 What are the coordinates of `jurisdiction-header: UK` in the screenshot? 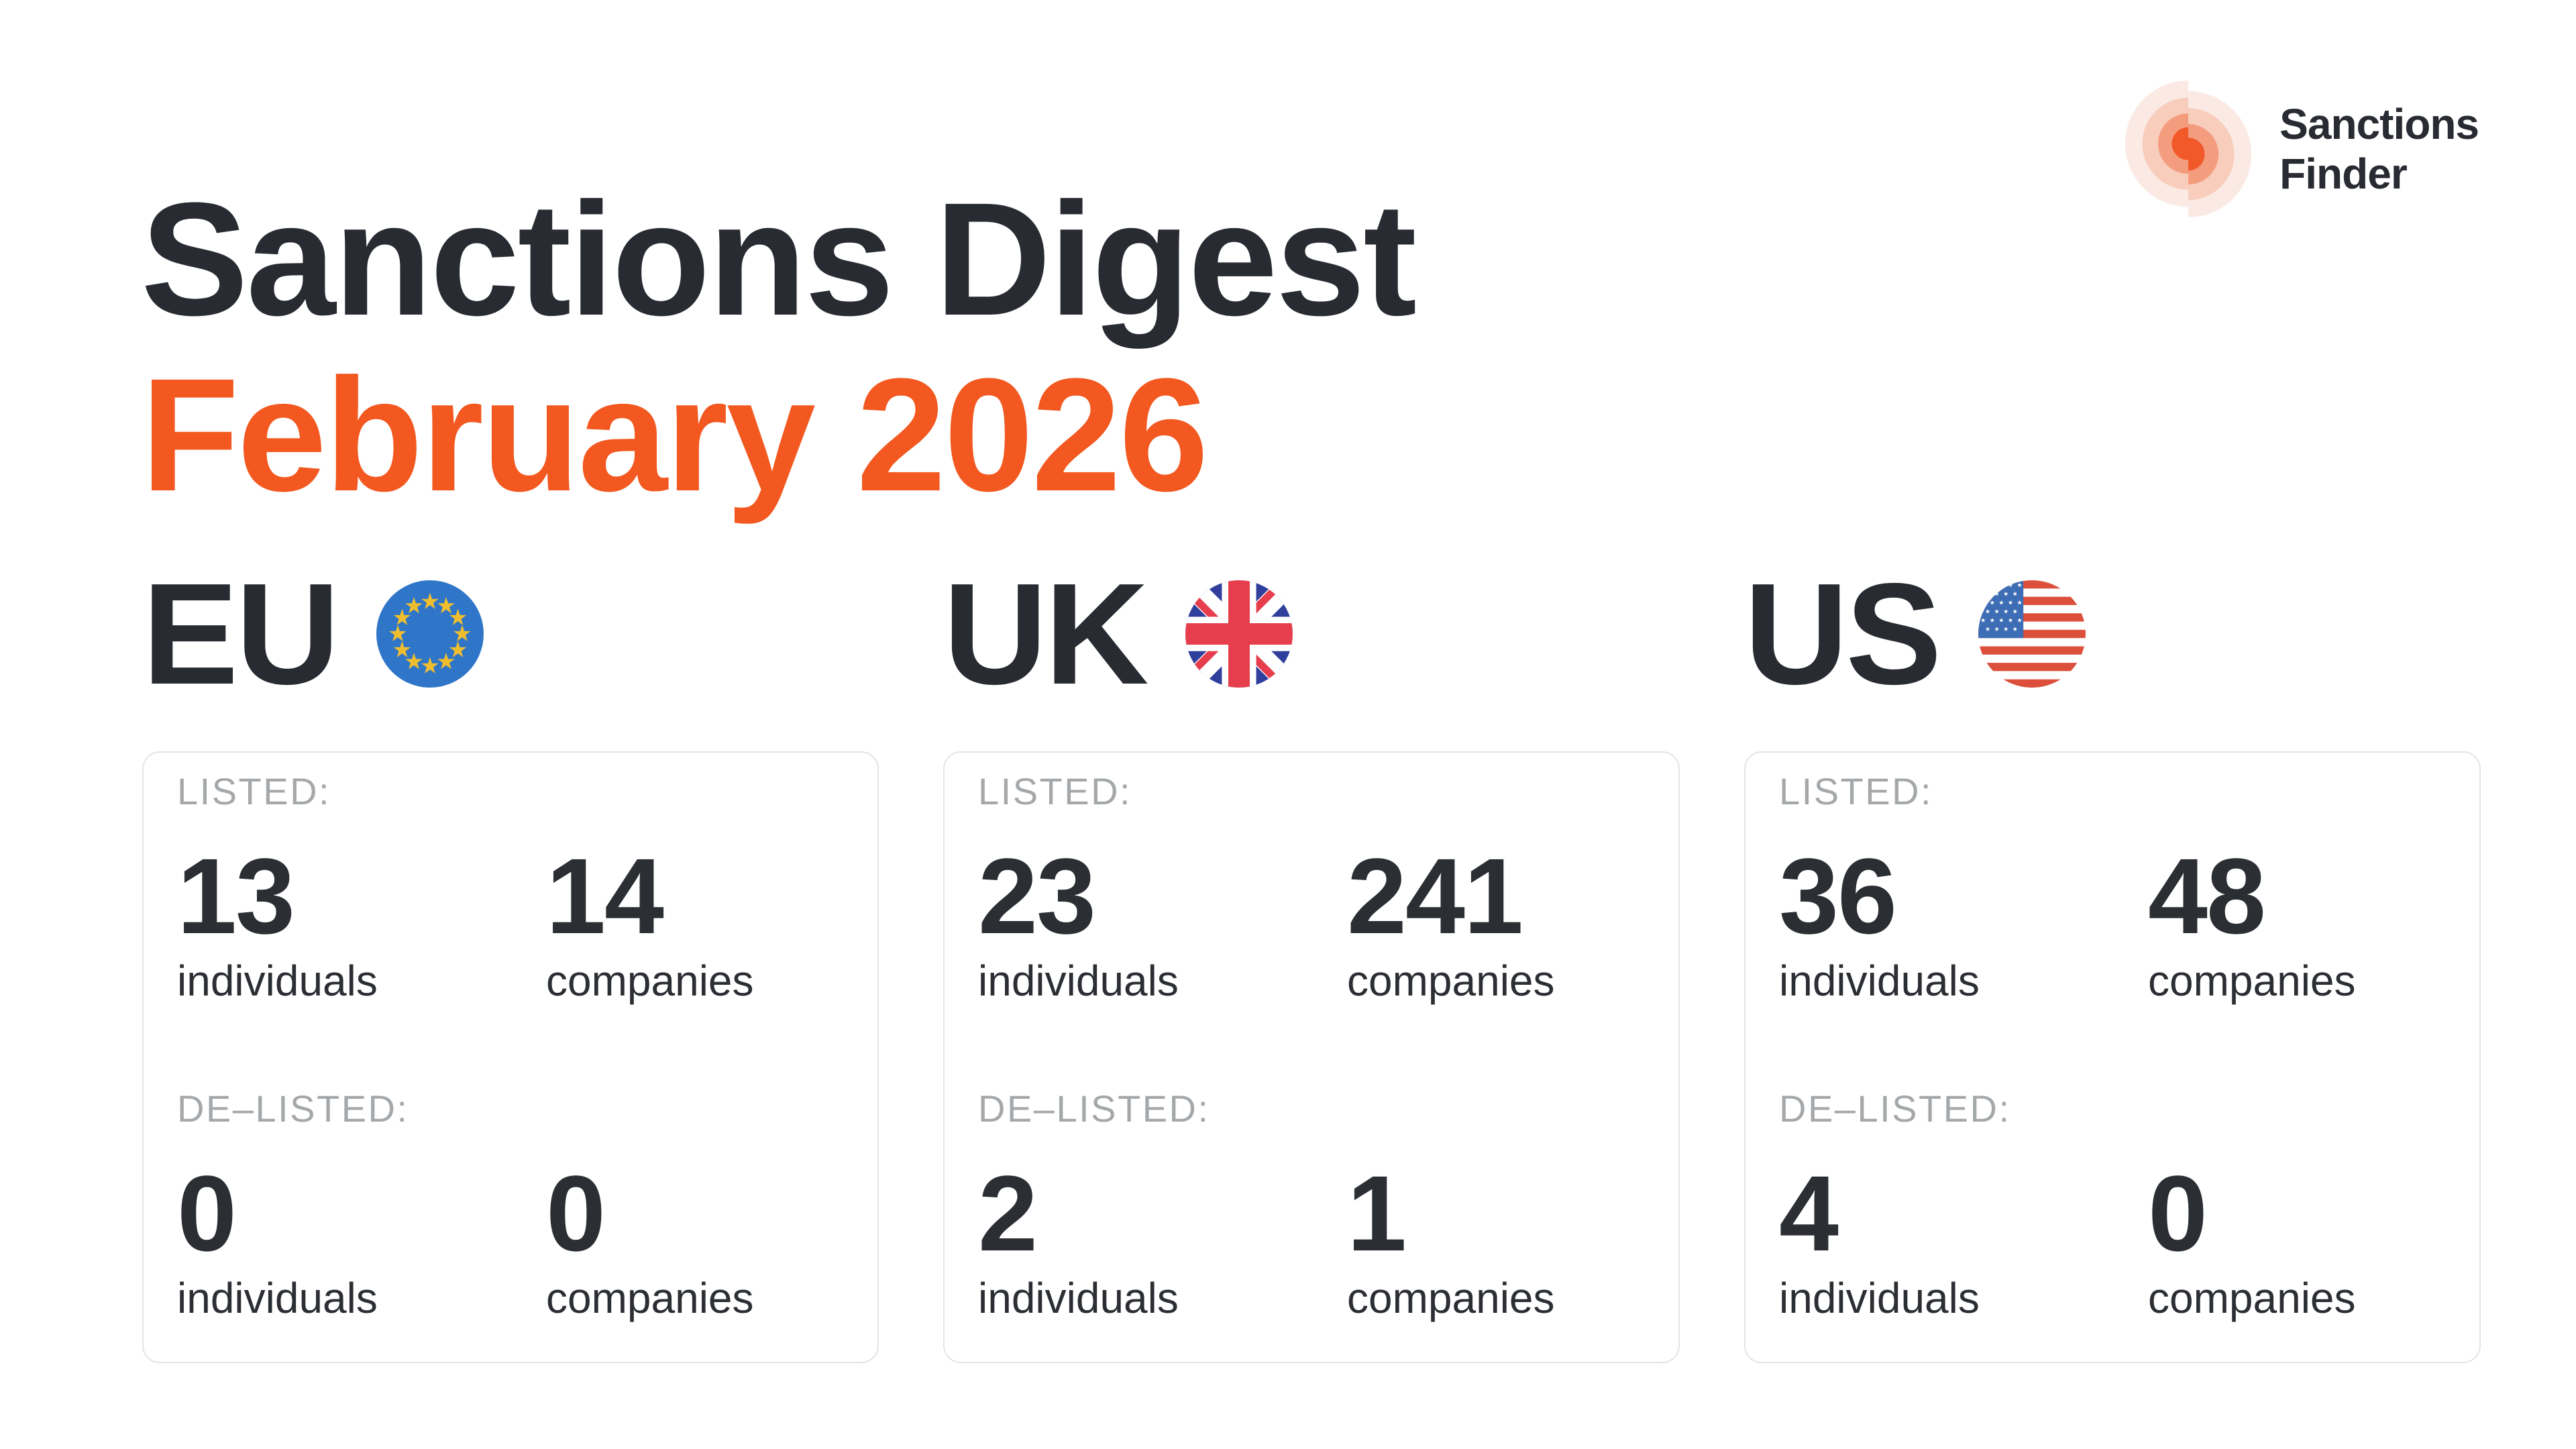 It's located at (1311, 633).